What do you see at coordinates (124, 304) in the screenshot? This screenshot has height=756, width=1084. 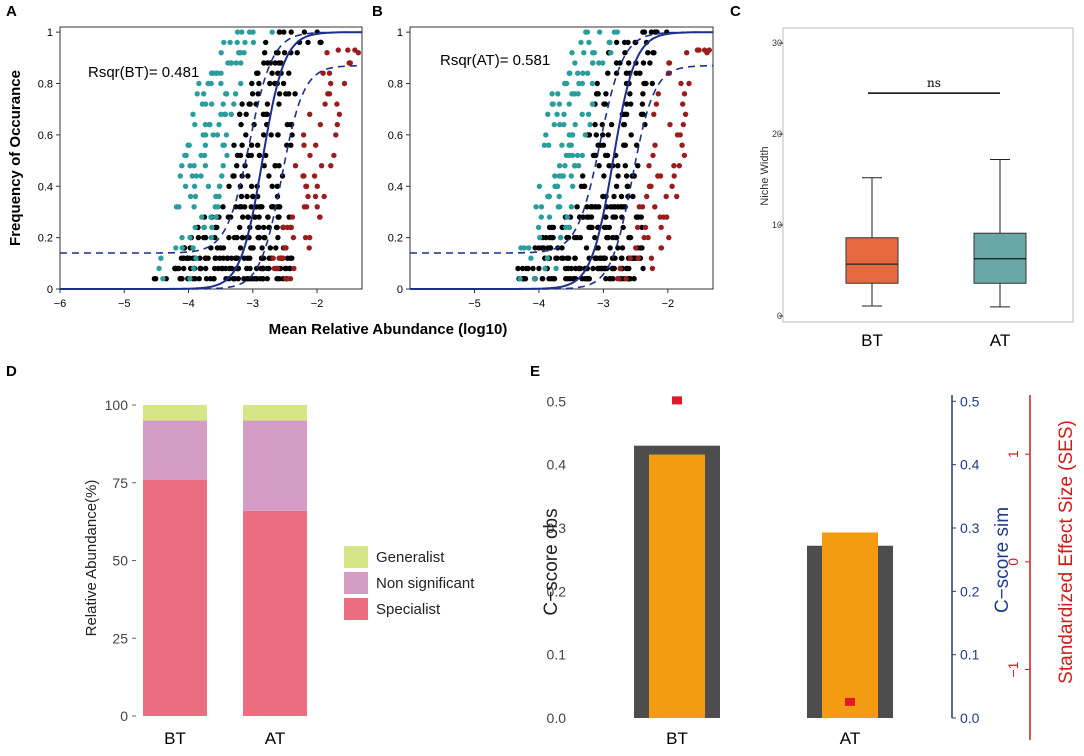 I see `x-tick-label: −5` at bounding box center [124, 304].